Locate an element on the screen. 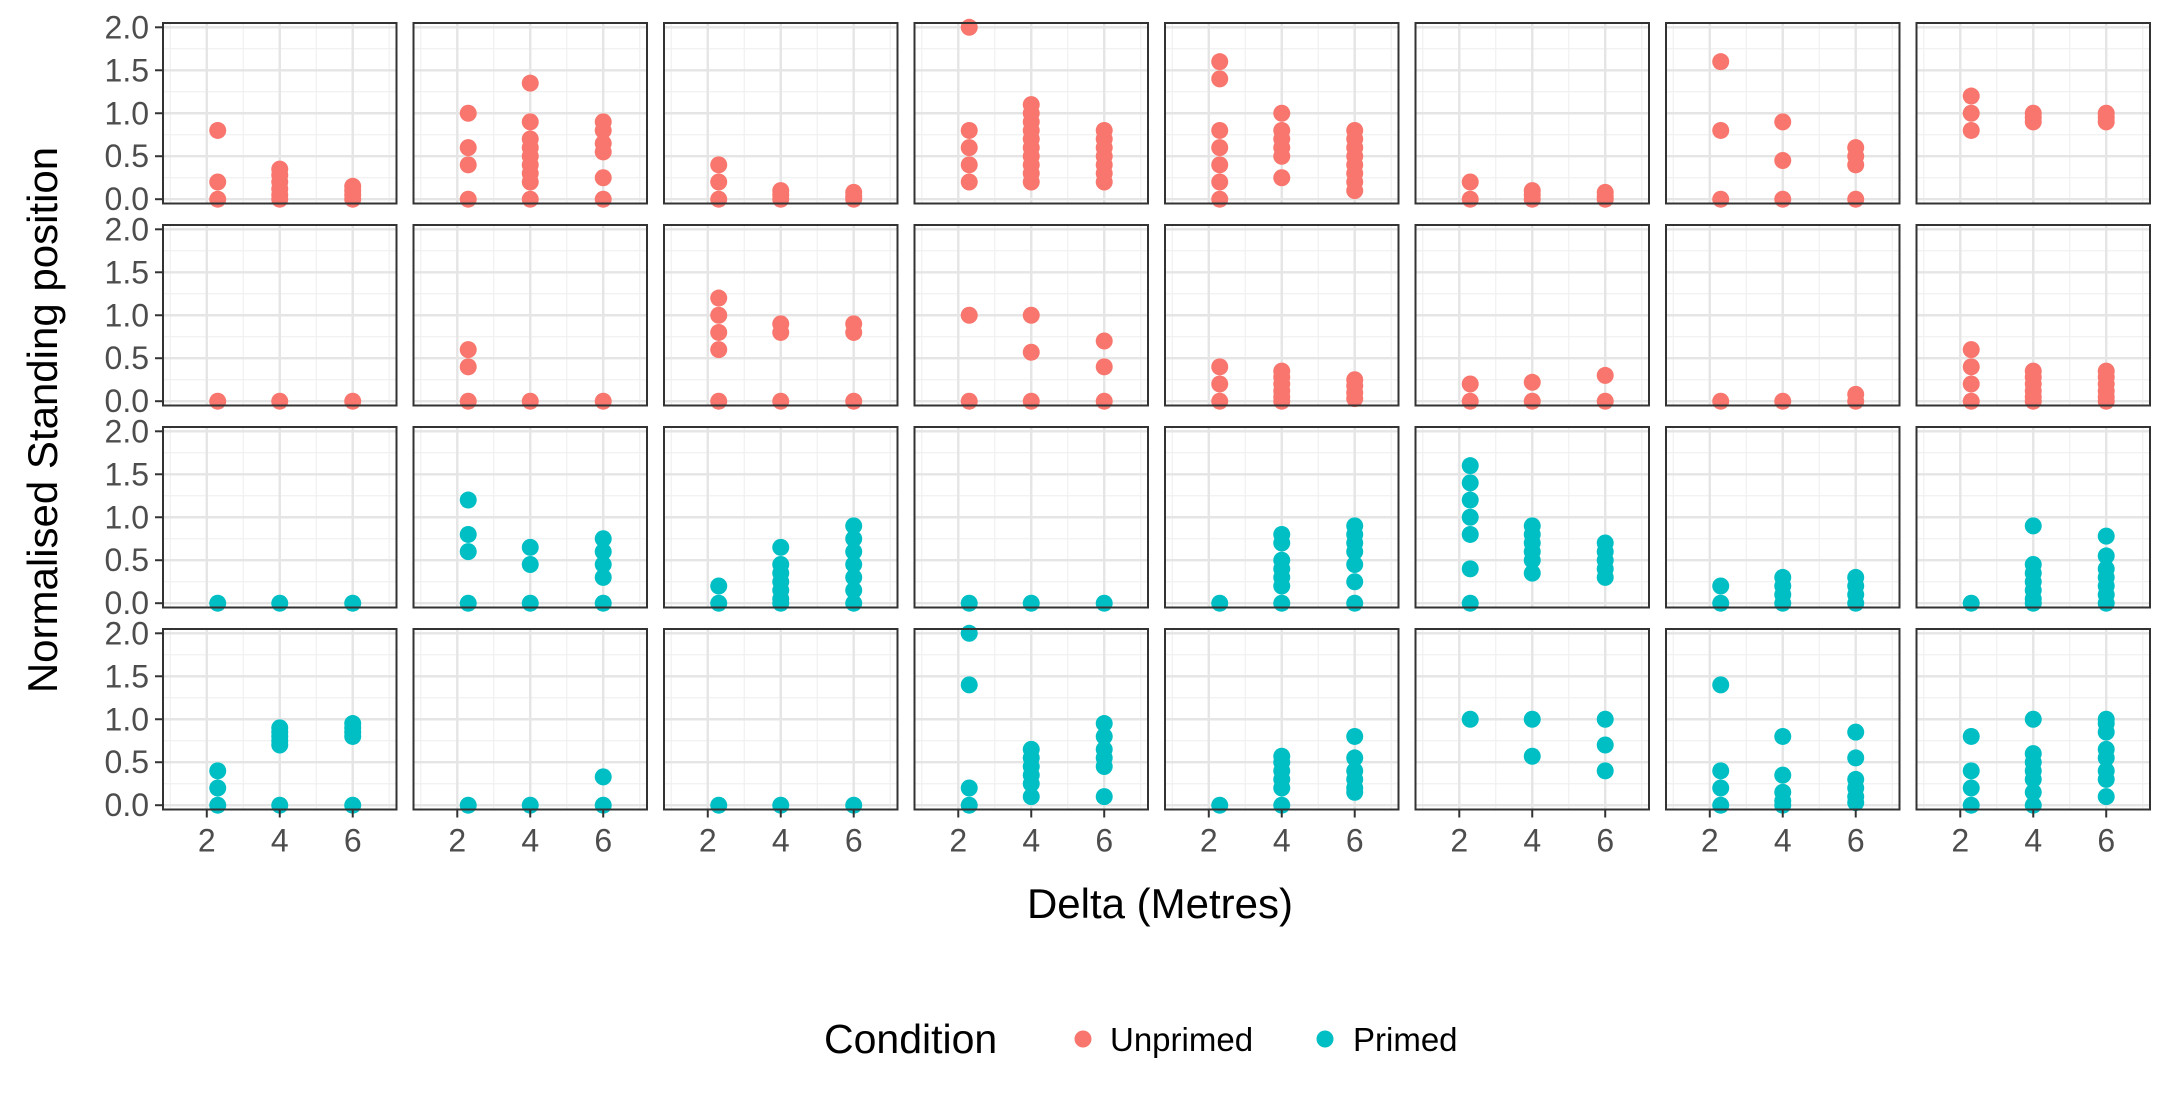 This screenshot has width=2168, height=1118. y-axis-title: Normalised Standing position is located at coordinates (42, 420).